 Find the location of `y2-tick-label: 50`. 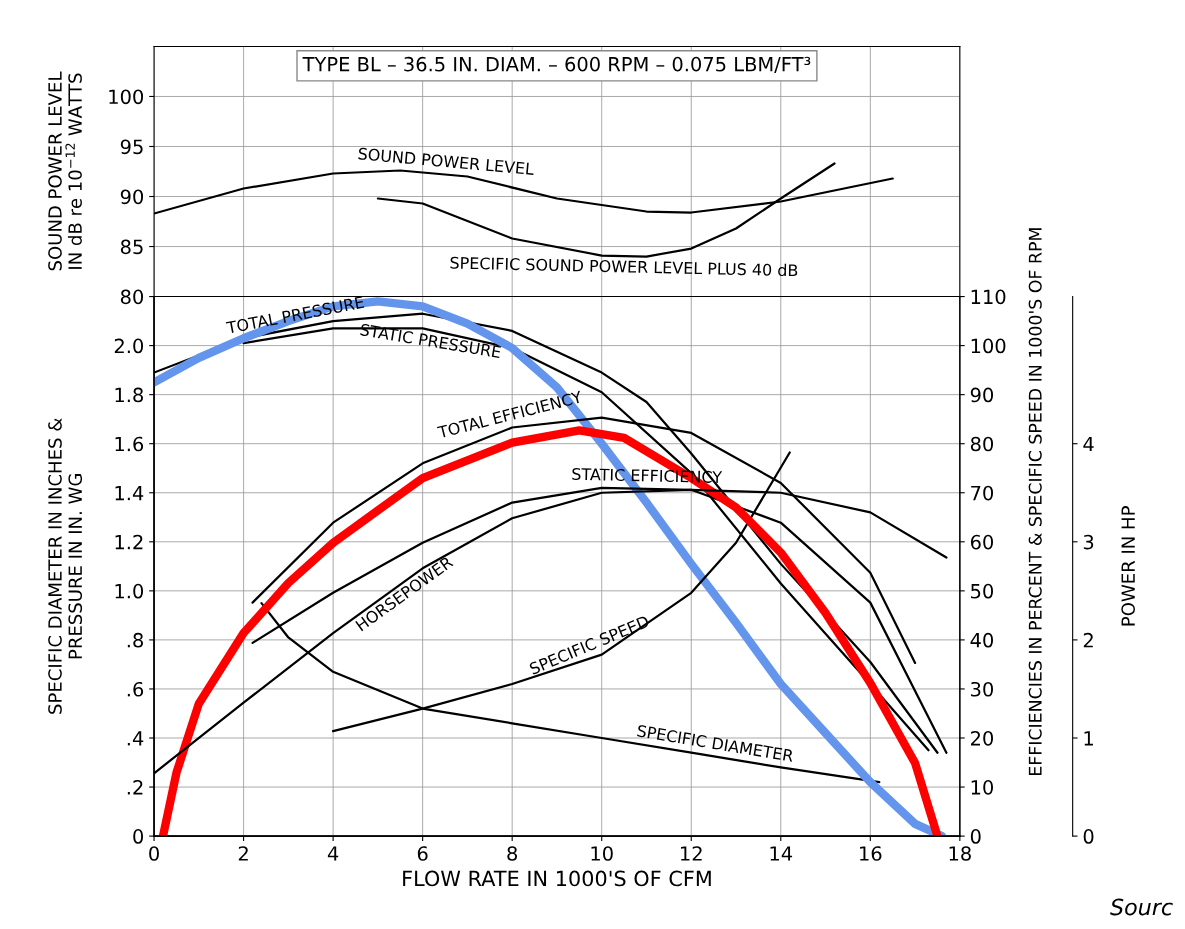

y2-tick-label: 50 is located at coordinates (982, 591).